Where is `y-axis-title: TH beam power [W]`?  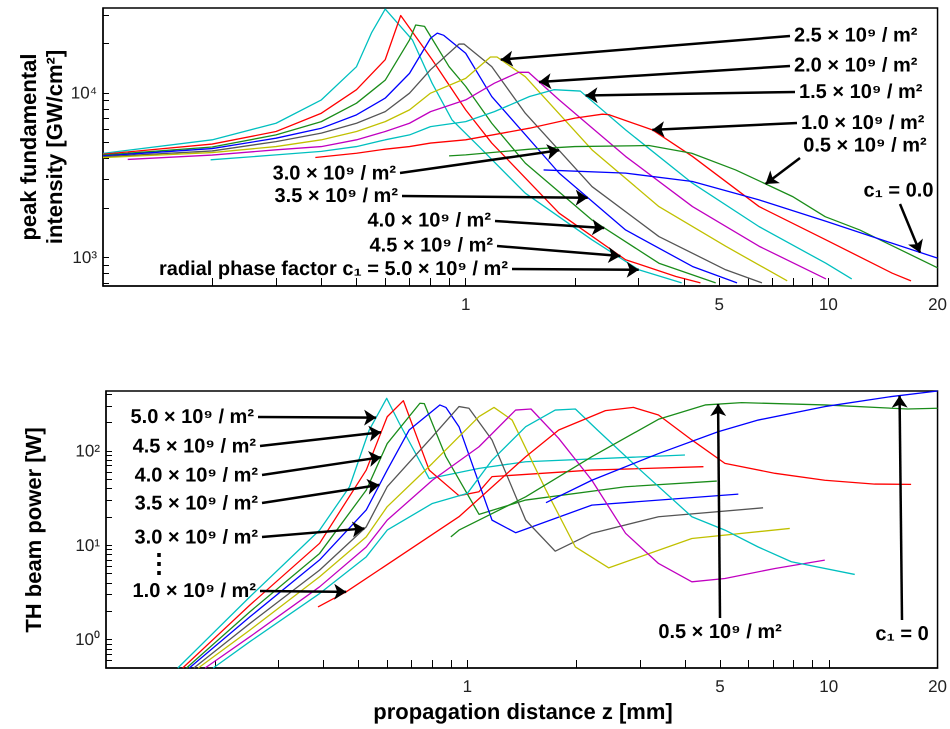
y-axis-title: TH beam power [W] is located at coordinates (34, 530).